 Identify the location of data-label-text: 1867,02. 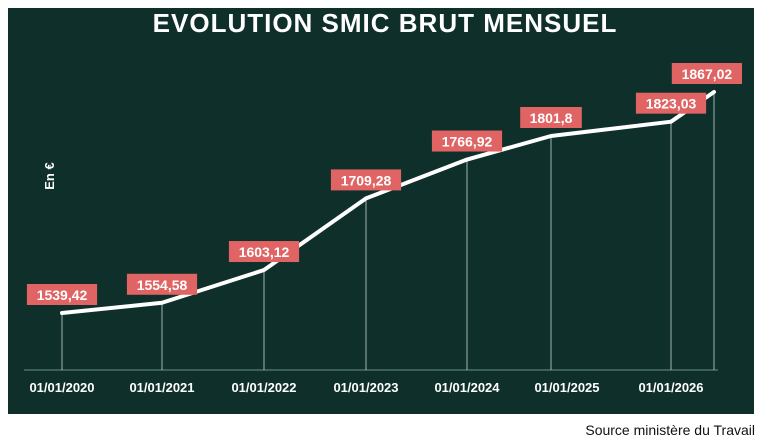
(707, 74).